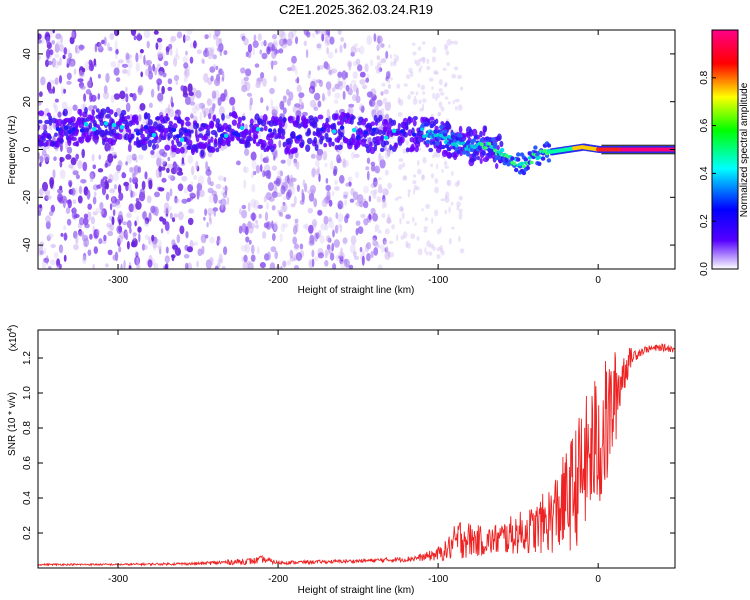 The width and height of the screenshot is (750, 600). What do you see at coordinates (704, 221) in the screenshot?
I see `colorbar-tick-label: 0.2` at bounding box center [704, 221].